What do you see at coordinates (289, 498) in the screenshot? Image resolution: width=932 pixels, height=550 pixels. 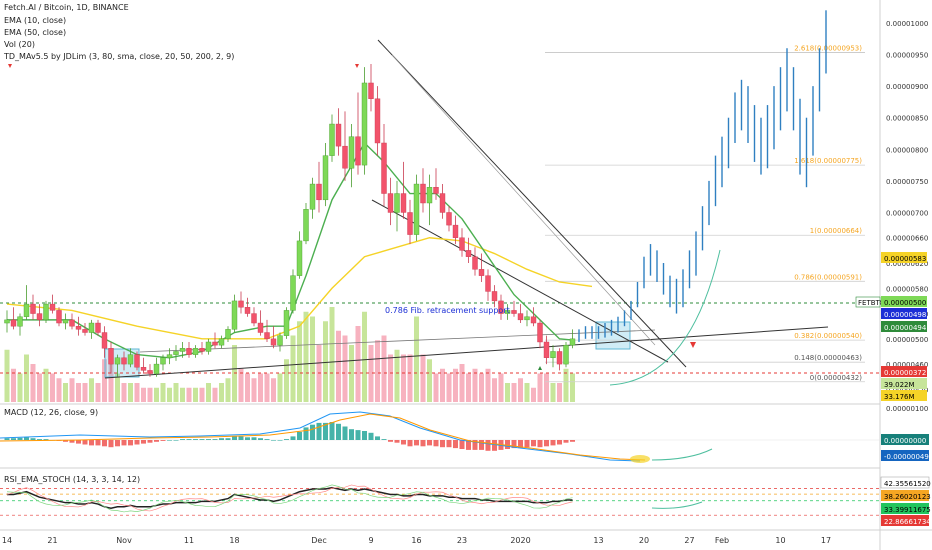 I see `stoch-k-line` at bounding box center [289, 498].